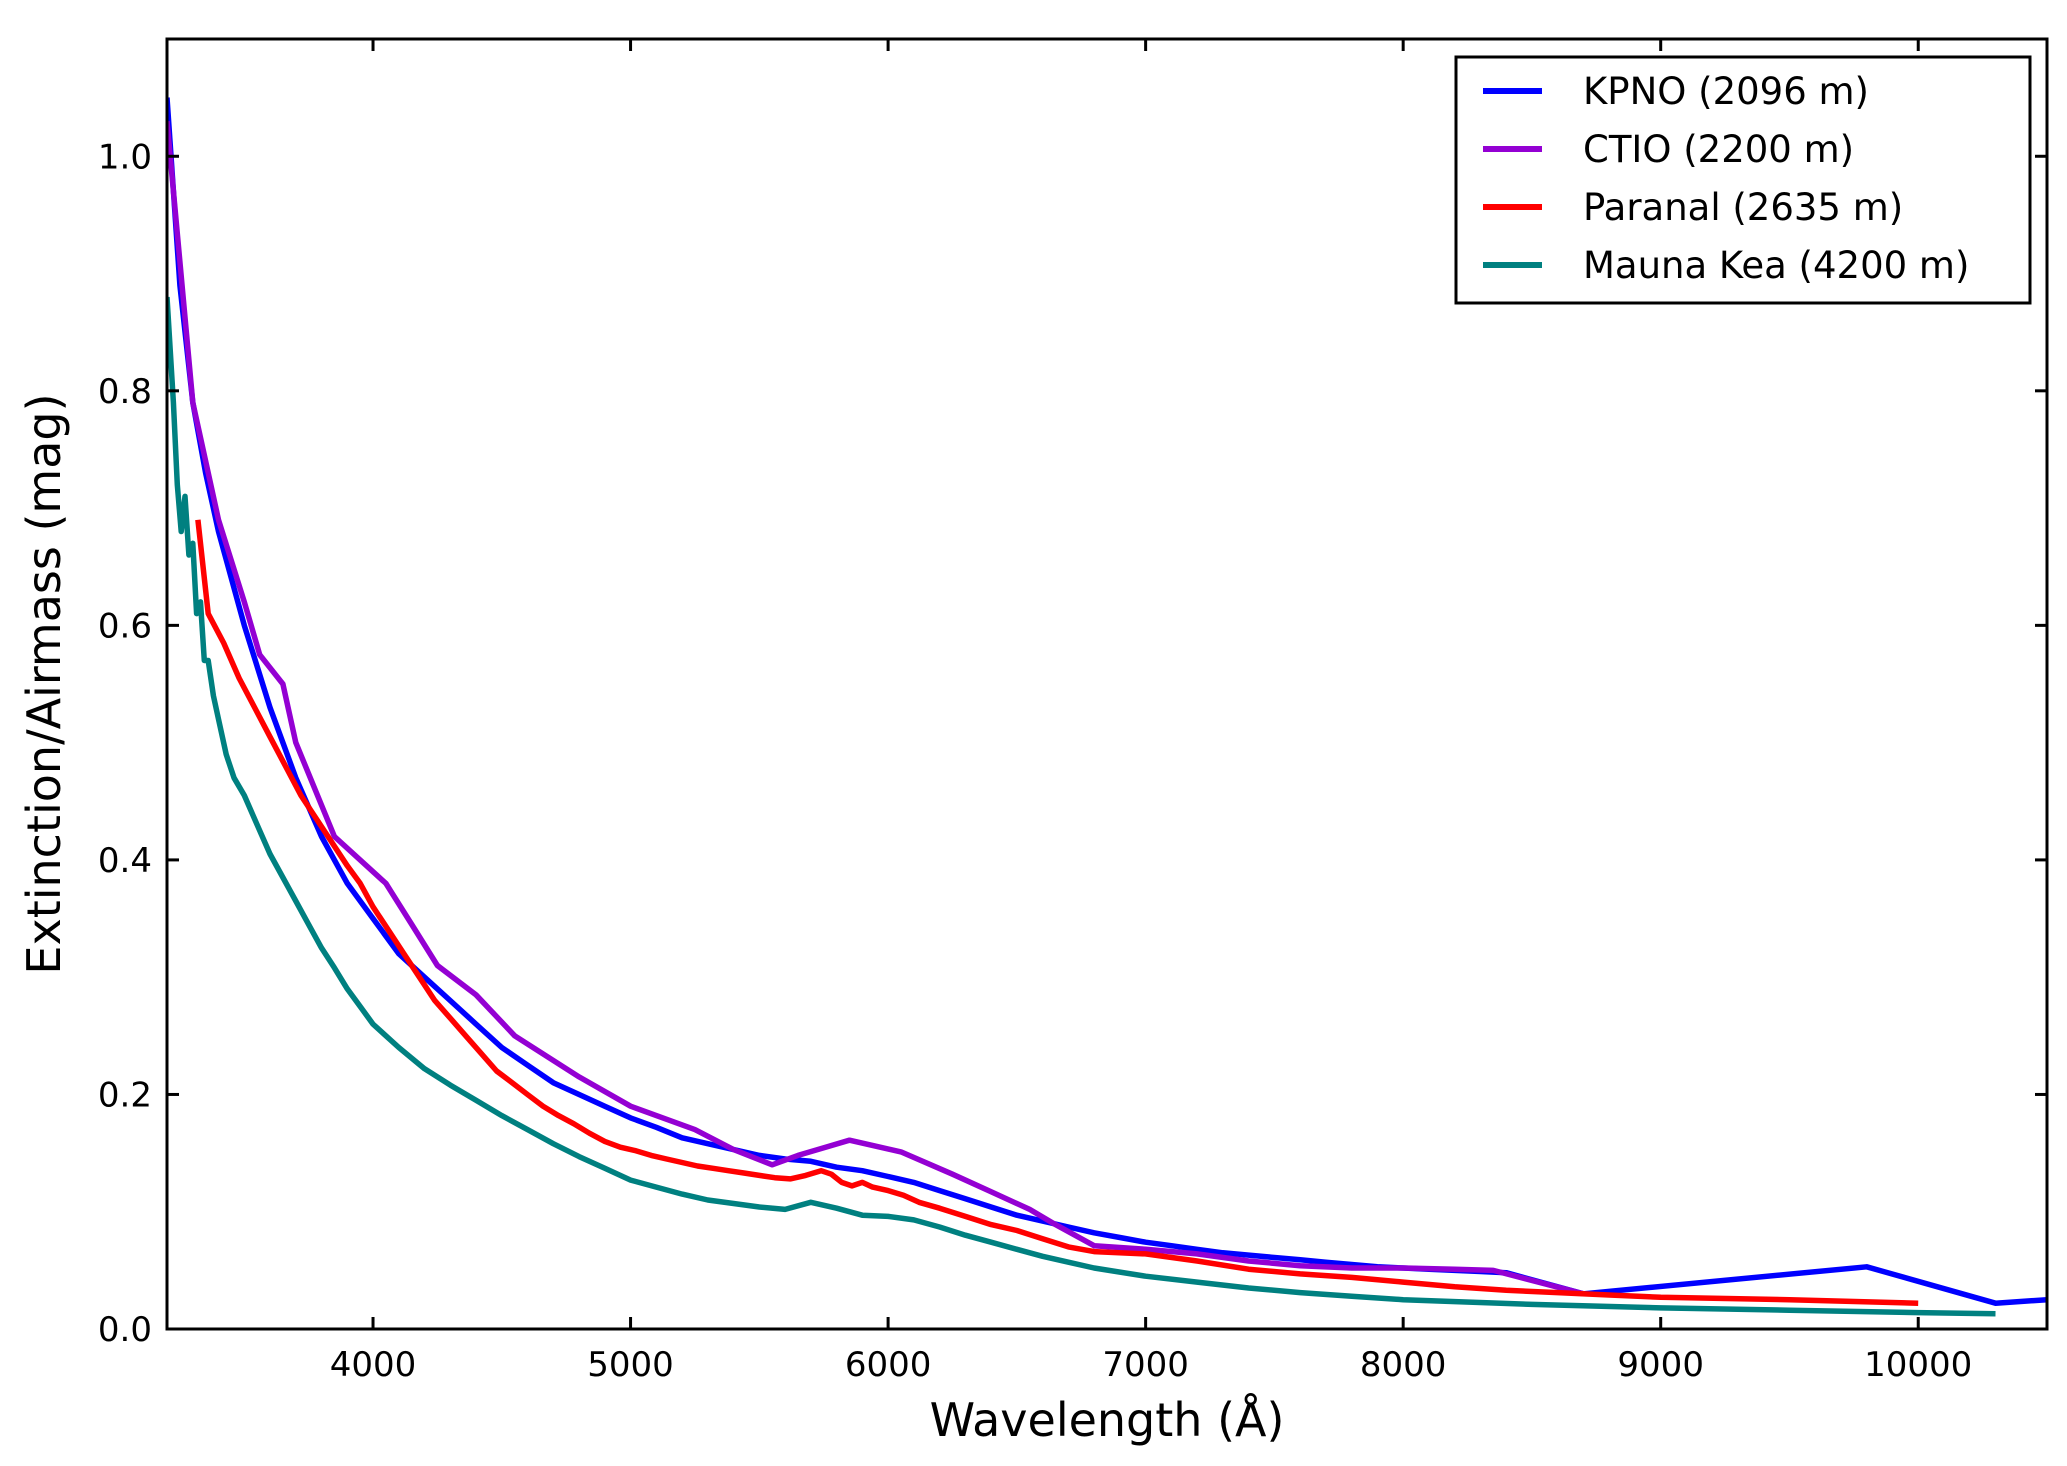  Describe the element at coordinates (1403, 1365) in the screenshot. I see `x-tick-label: 8000` at that location.